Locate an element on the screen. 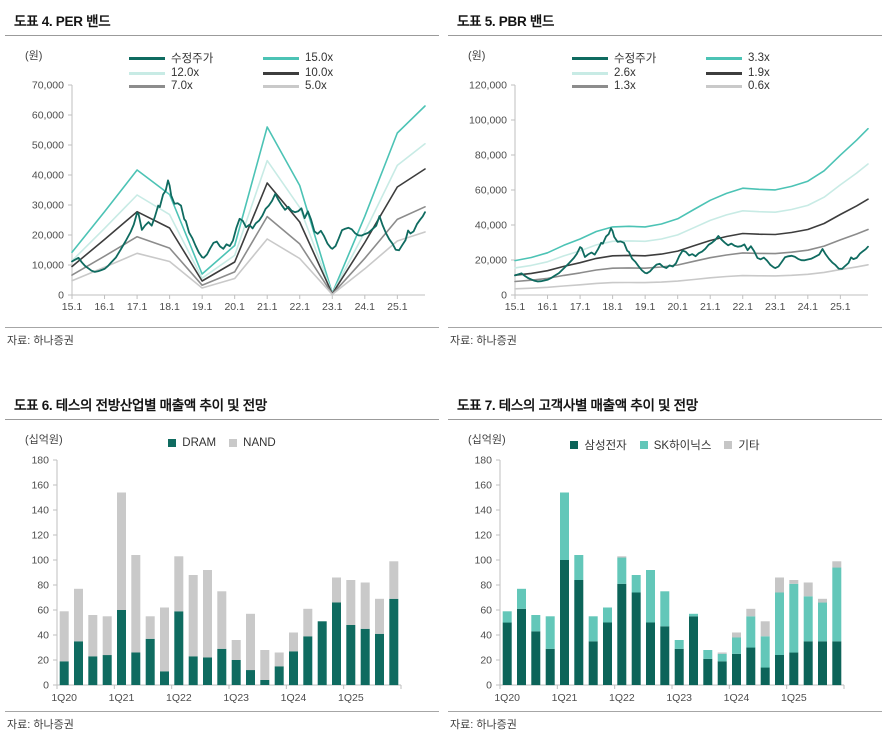 The width and height of the screenshot is (887, 735). svg-text: 10,000 is located at coordinates (48, 266).